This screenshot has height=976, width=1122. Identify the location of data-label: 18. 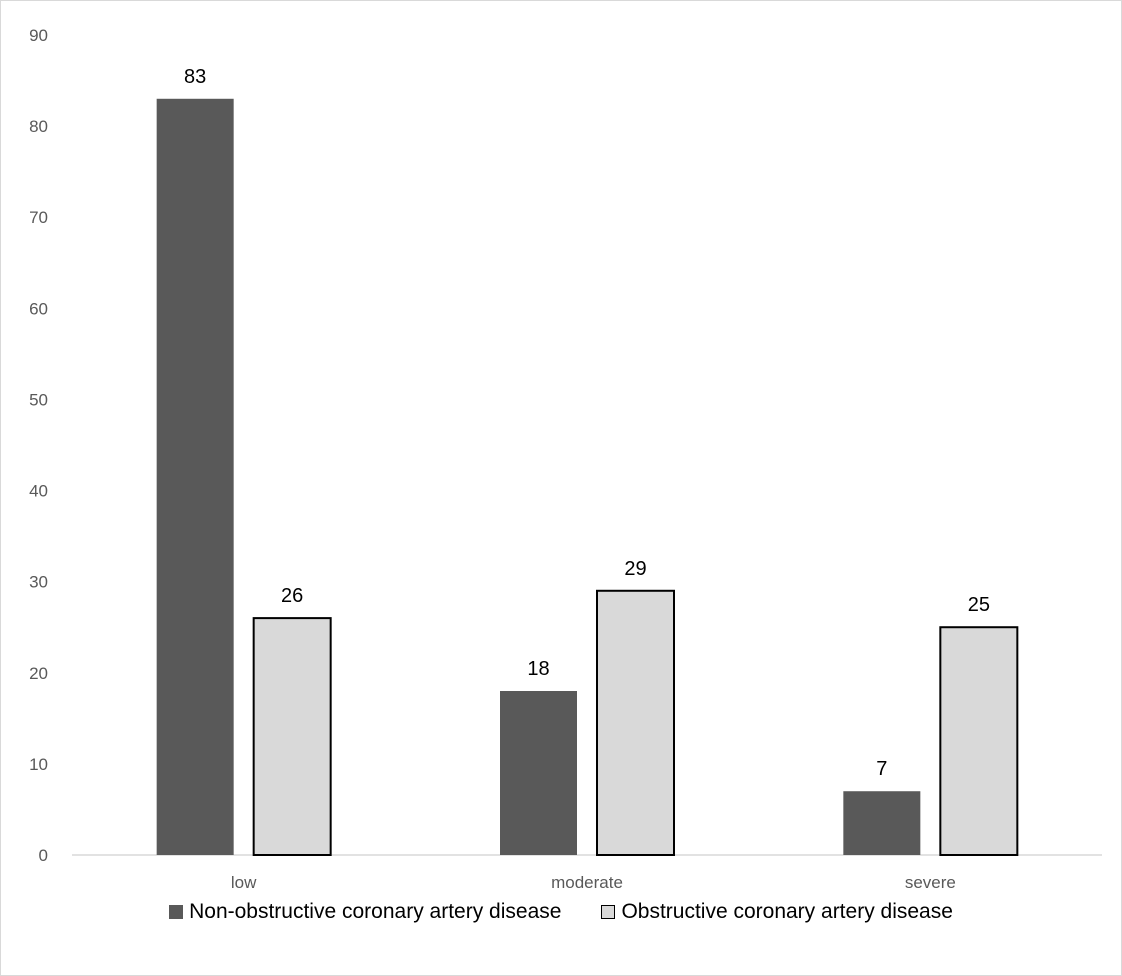
(538, 669).